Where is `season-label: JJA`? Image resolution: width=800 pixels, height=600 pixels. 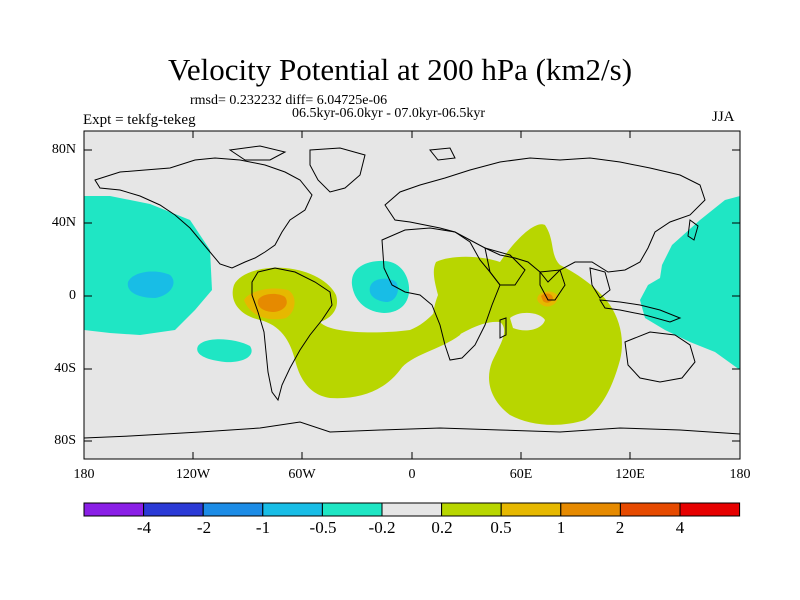 season-label: JJA is located at coordinates (723, 117).